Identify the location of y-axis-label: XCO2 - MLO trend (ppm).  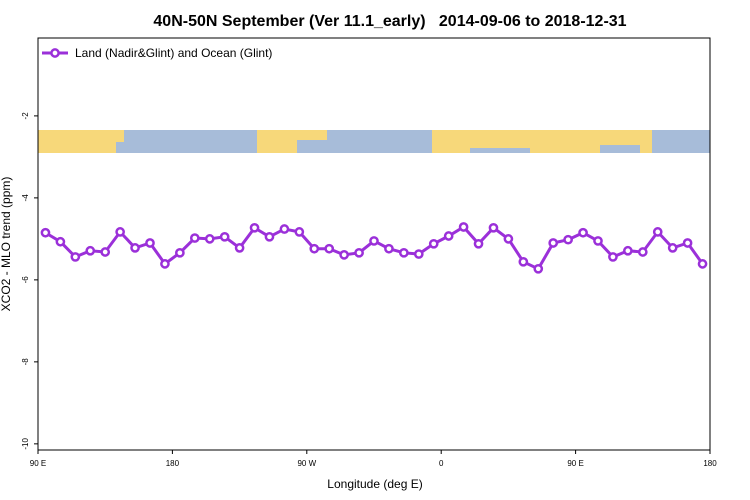
(6, 244).